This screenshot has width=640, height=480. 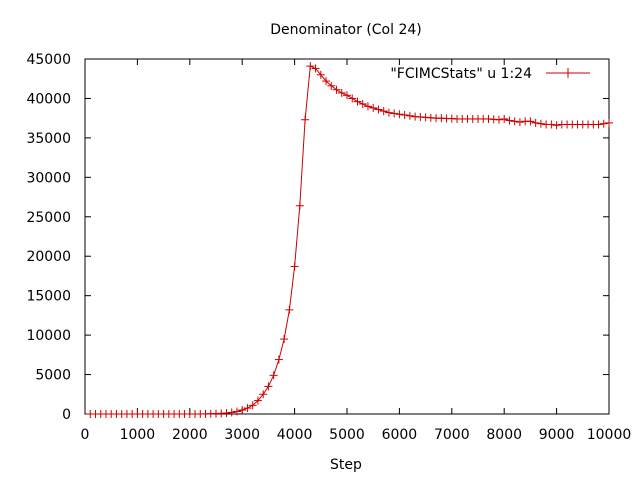 I want to click on y-tick-label: 5000, so click(x=53, y=376).